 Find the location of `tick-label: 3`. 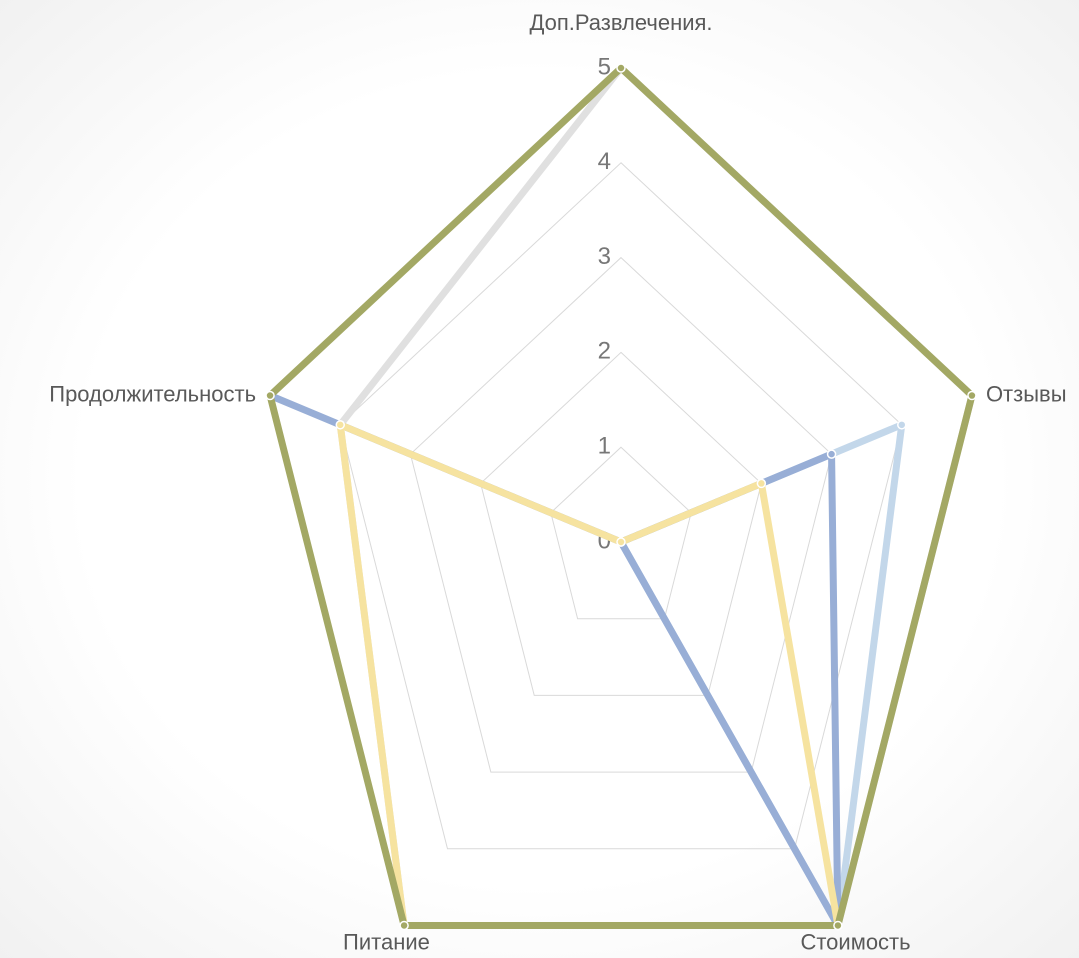

tick-label: 3 is located at coordinates (604, 256).